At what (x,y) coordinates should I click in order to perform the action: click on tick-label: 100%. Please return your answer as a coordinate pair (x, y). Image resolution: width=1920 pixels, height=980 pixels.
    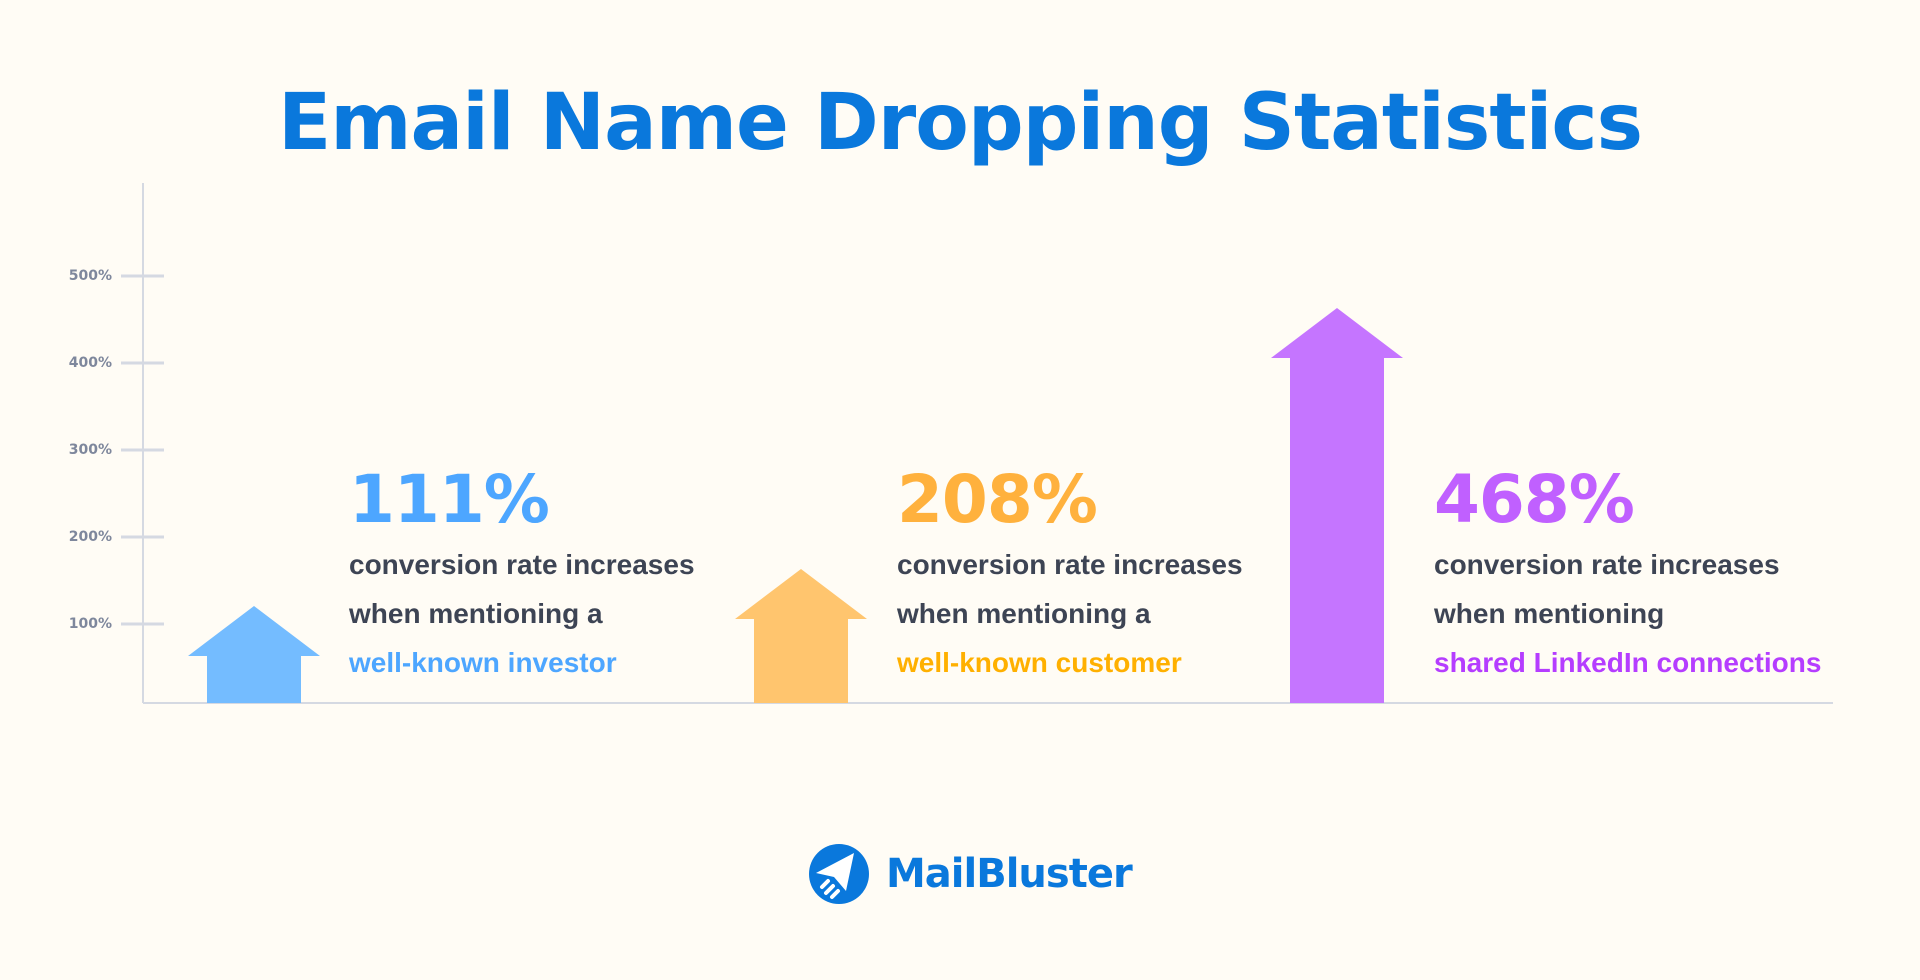
    Looking at the image, I should click on (90, 624).